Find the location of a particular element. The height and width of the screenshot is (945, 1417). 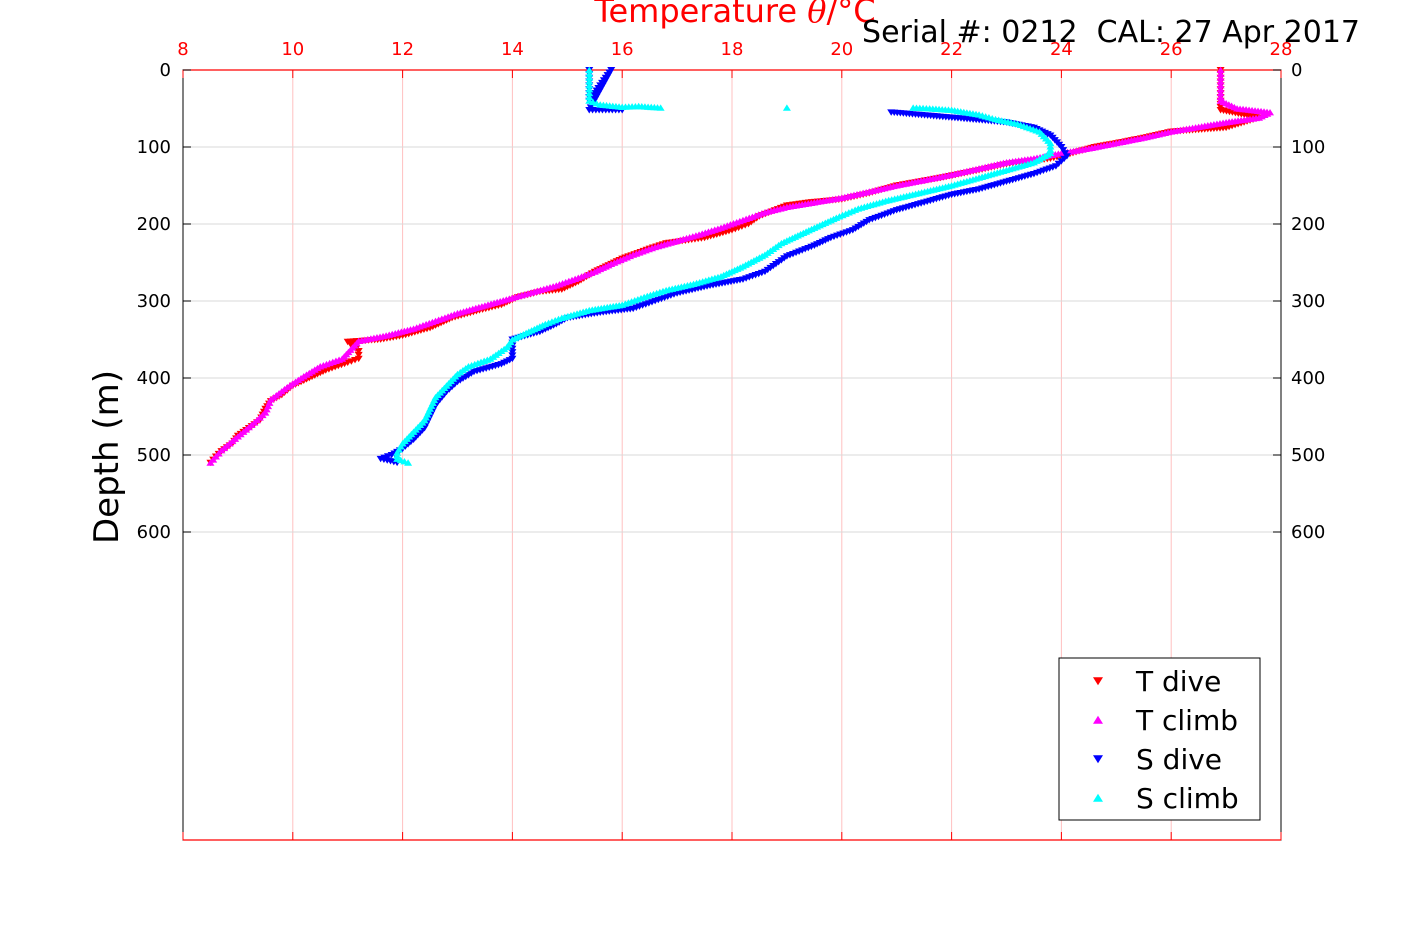

x-tick-label: 20 is located at coordinates (841, 49).